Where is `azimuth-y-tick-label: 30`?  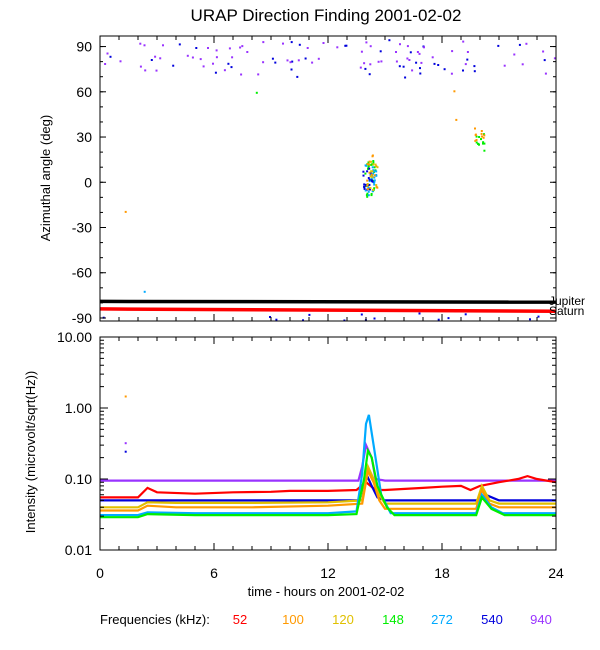
azimuth-y-tick-label: 30 is located at coordinates (84, 137).